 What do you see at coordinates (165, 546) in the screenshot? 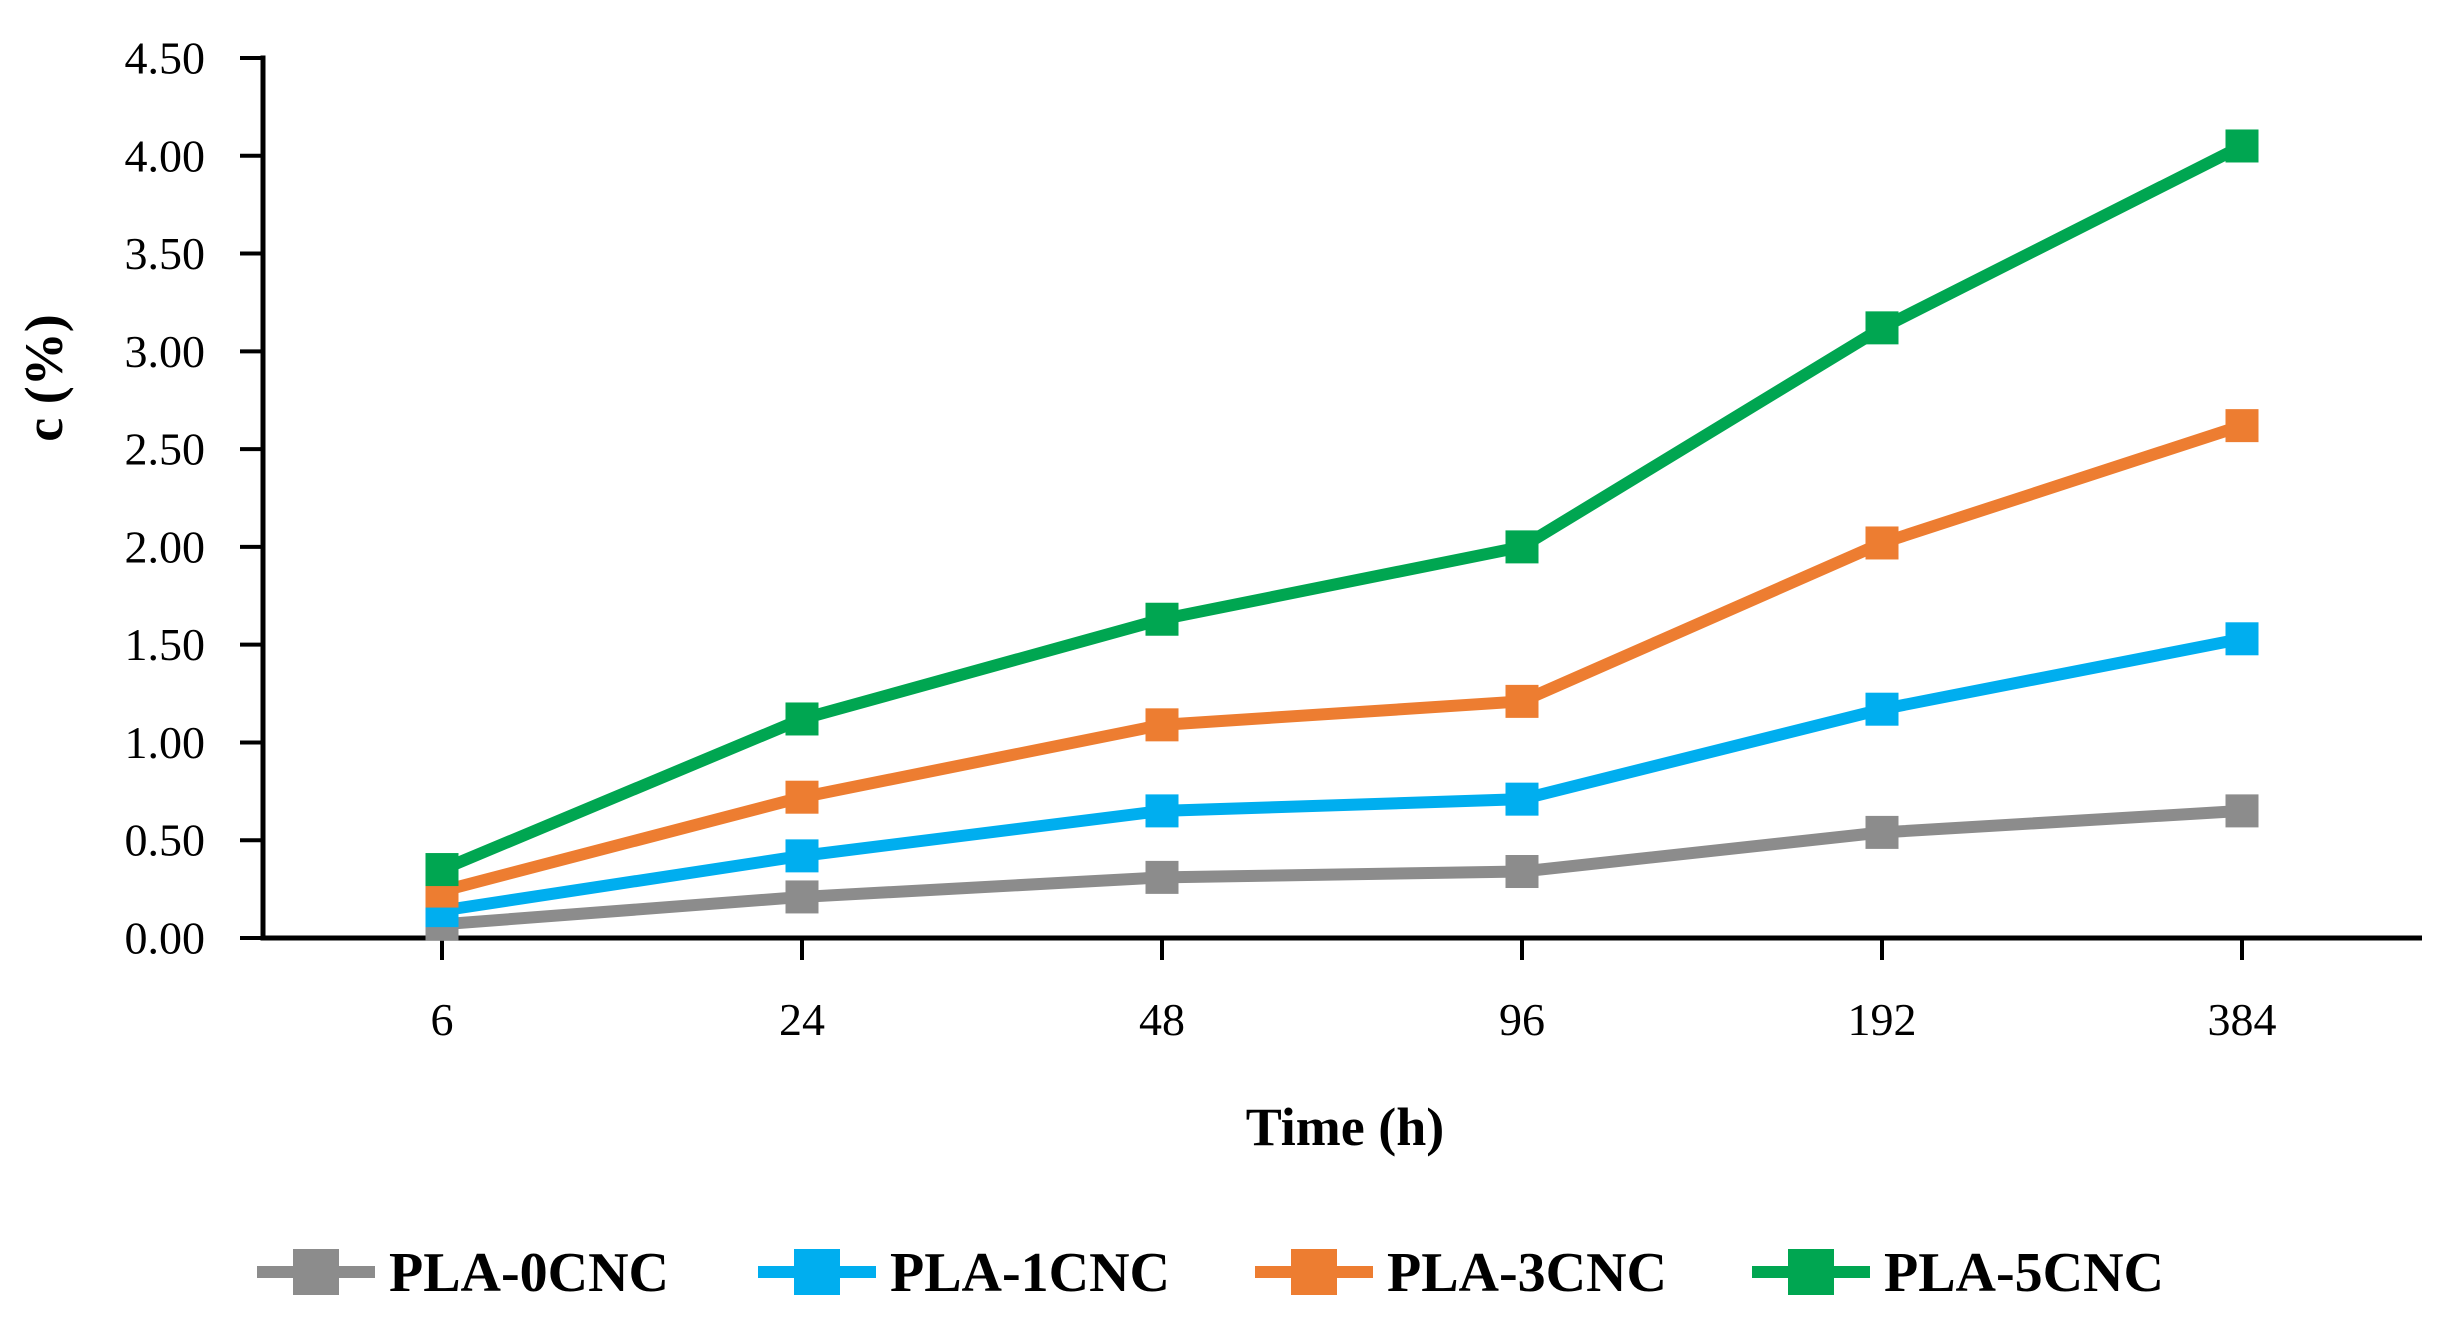
I see `y-tick-label: 2.00` at bounding box center [165, 546].